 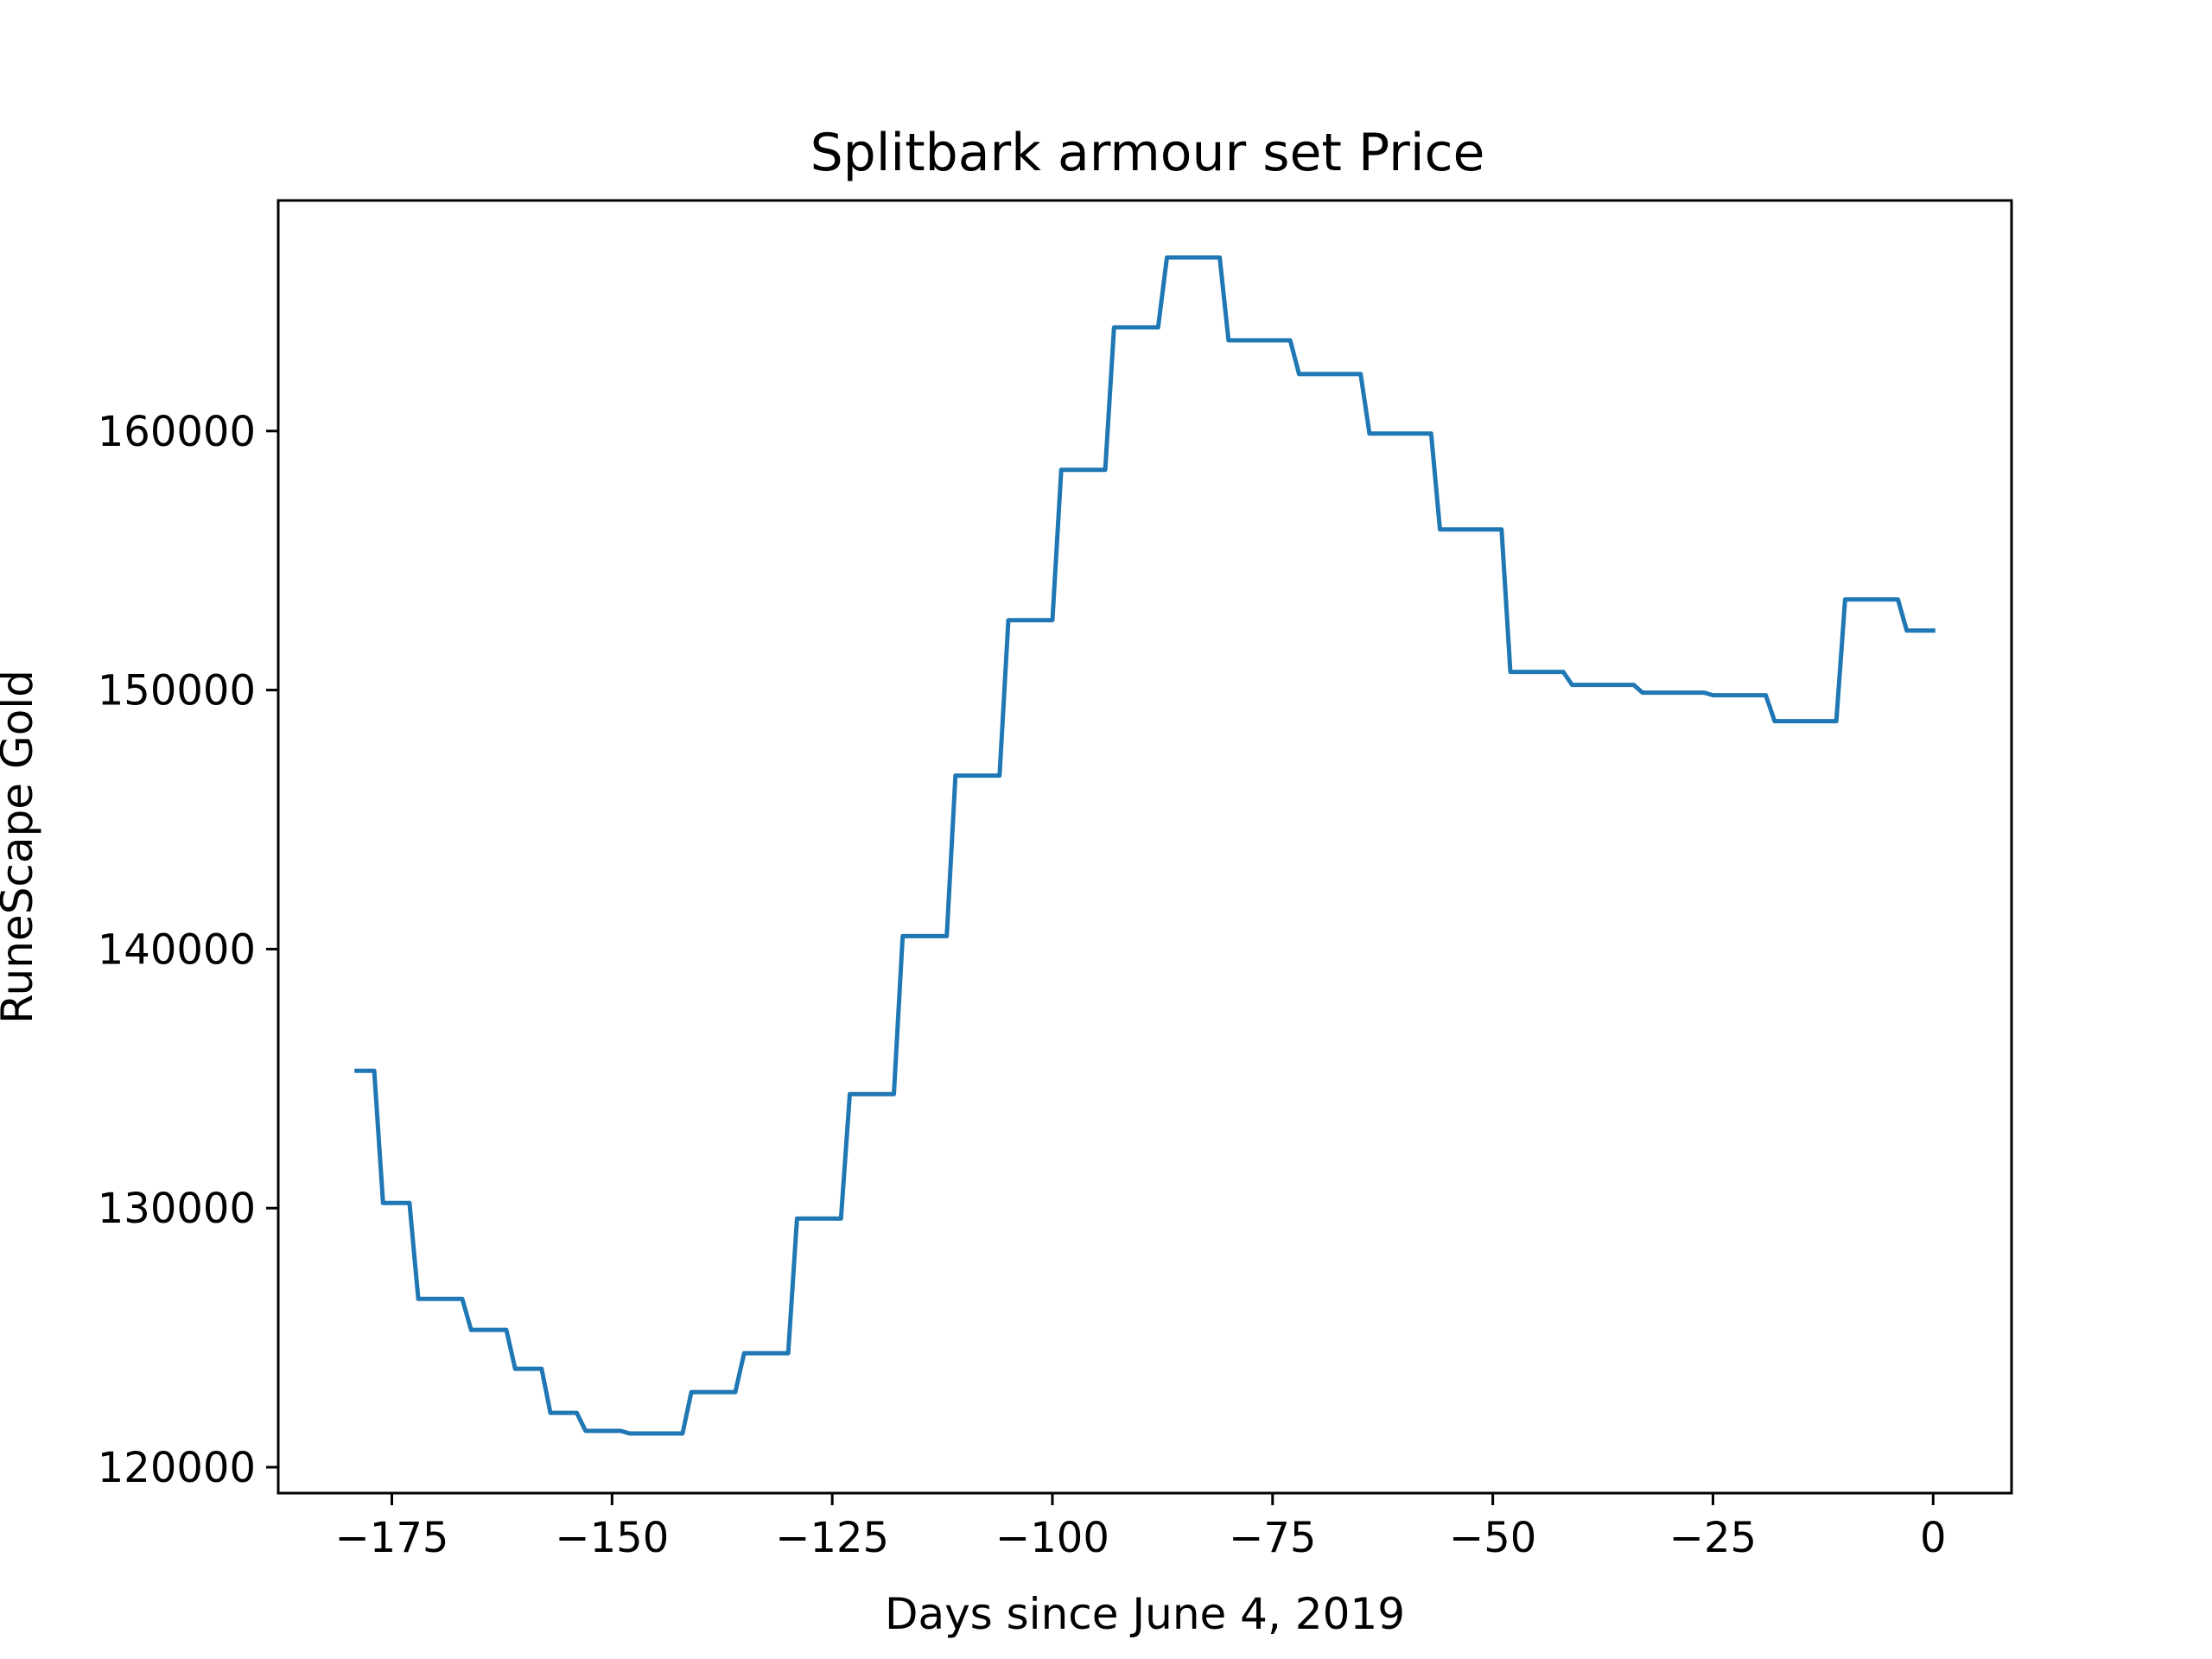 What do you see at coordinates (1141, 1527) in the screenshot?
I see `x-axis-ticks: −175 −150 −125 −100 −75 −50 −25 0` at bounding box center [1141, 1527].